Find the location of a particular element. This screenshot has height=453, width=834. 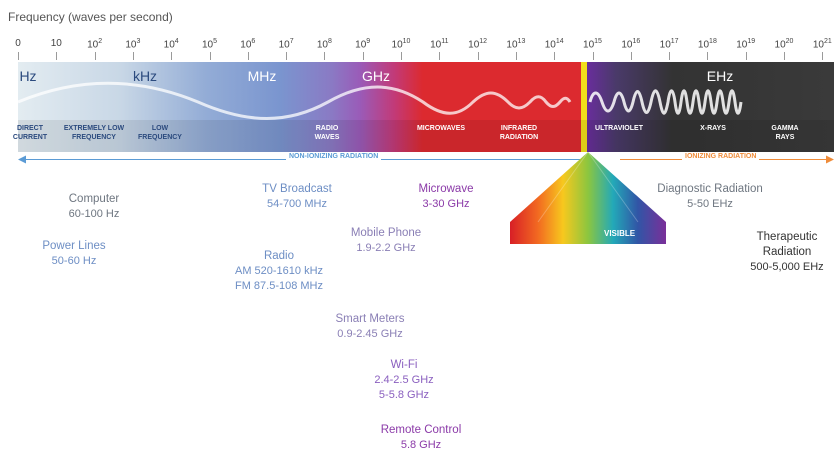

wave-short is located at coordinates (665, 102).